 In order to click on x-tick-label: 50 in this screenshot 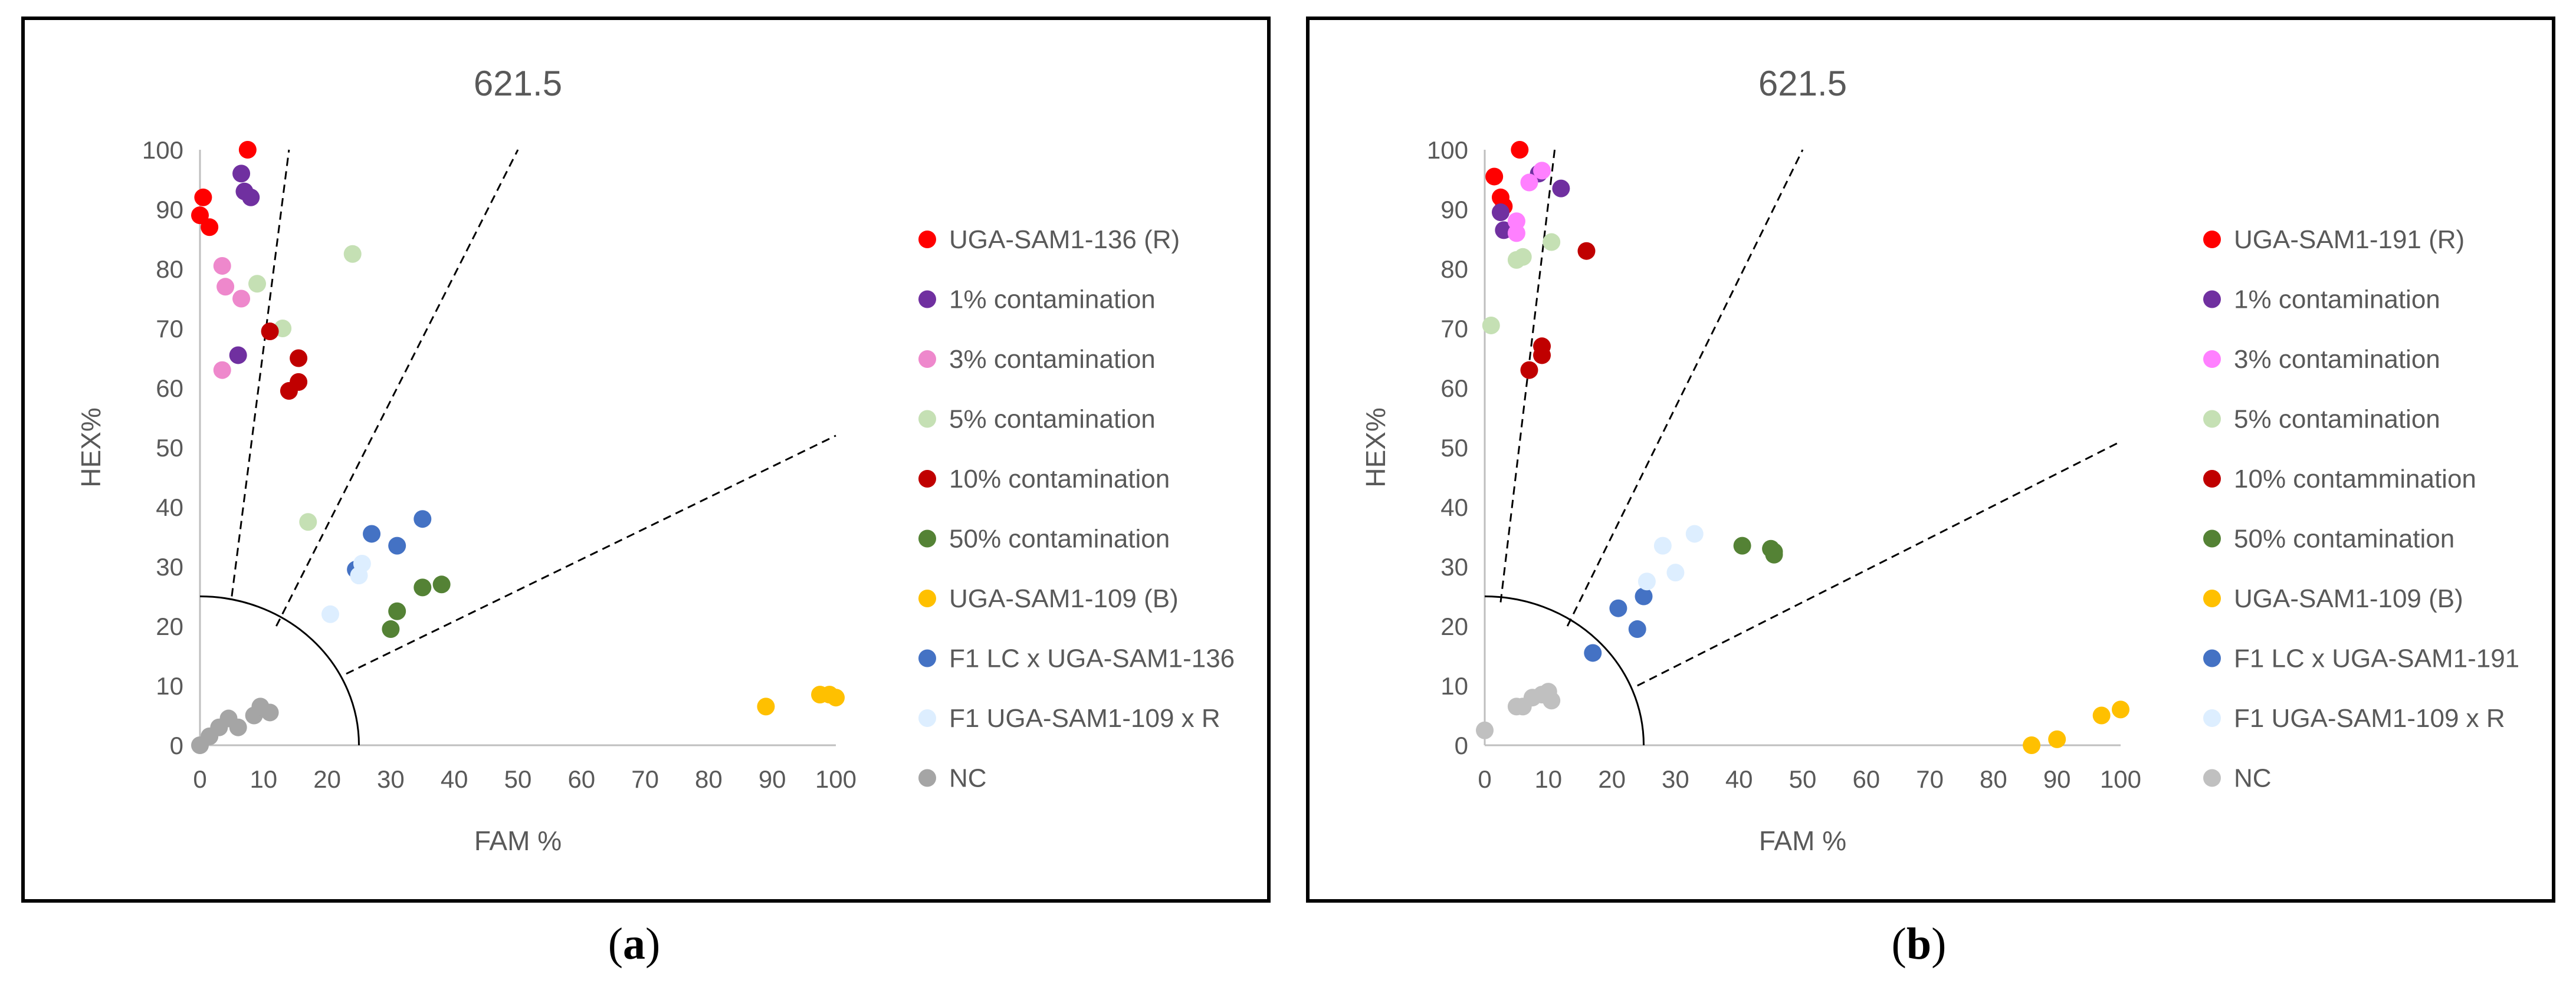, I will do `click(518, 779)`.